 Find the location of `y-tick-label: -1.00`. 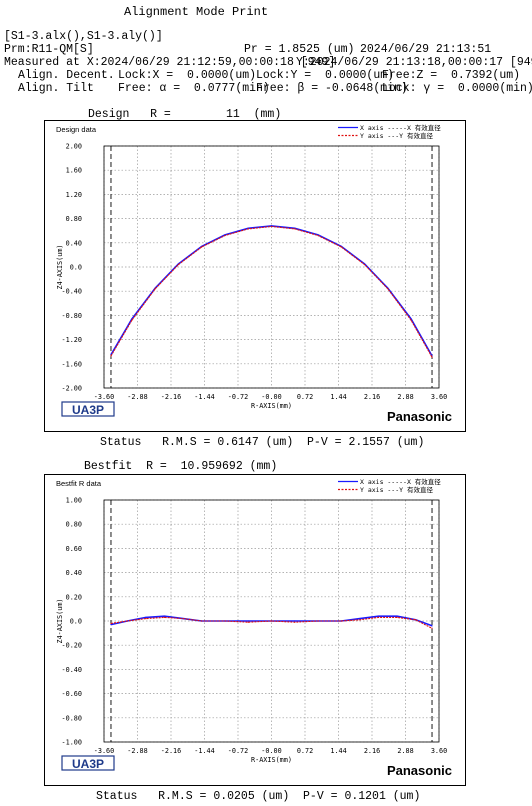

y-tick-label: -1.00 is located at coordinates (72, 743).